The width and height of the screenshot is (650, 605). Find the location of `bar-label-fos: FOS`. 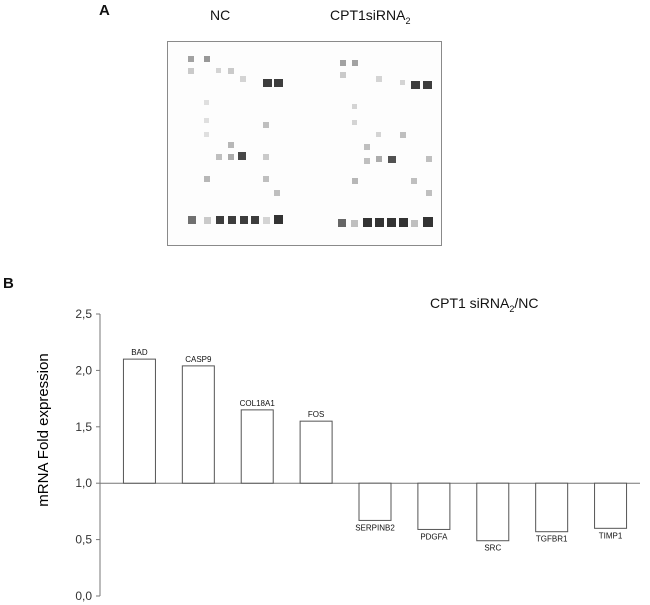

bar-label-fos: FOS is located at coordinates (316, 414).